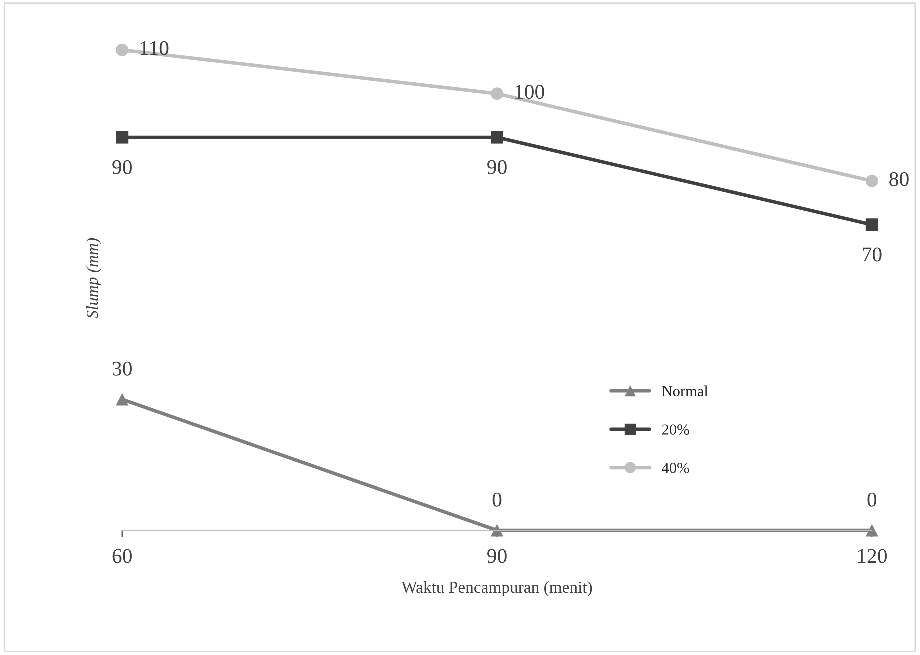 This screenshot has width=920, height=655. What do you see at coordinates (122, 369) in the screenshot?
I see `data-label: 30` at bounding box center [122, 369].